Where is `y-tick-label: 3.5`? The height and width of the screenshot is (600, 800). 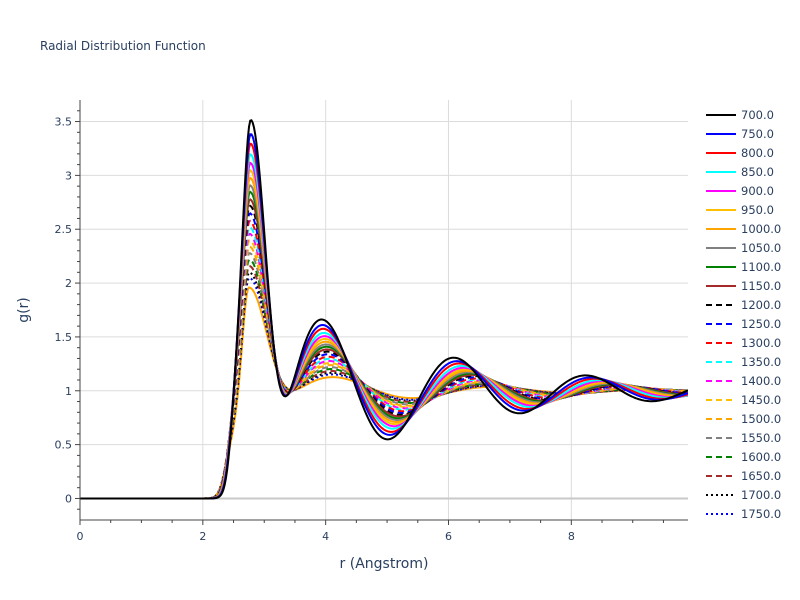 y-tick-label: 3.5 is located at coordinates (64, 122).